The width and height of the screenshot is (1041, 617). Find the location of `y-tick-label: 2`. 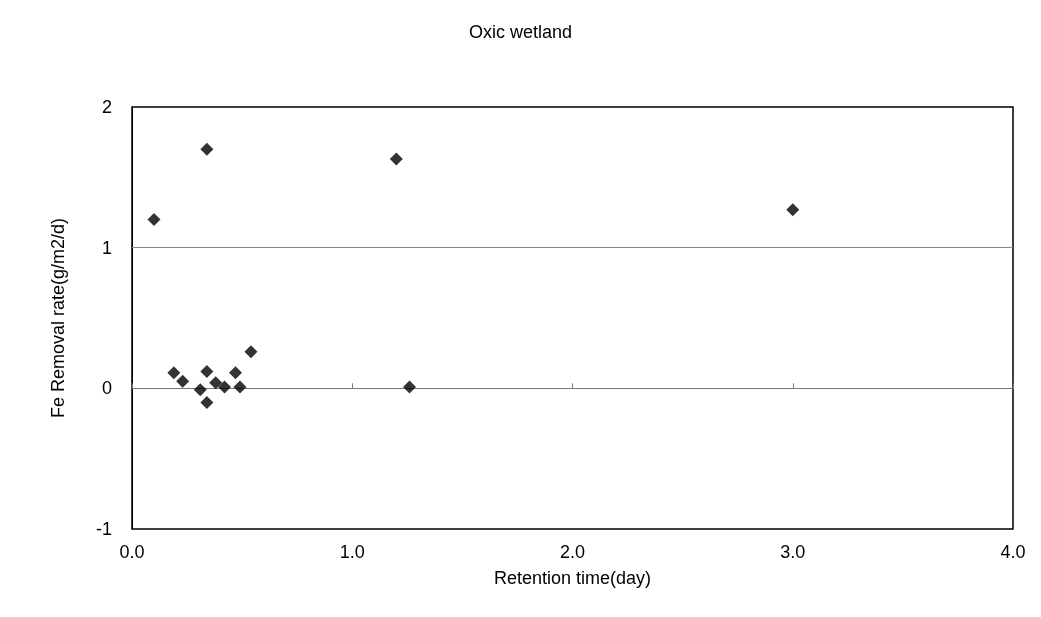

y-tick-label: 2 is located at coordinates (106, 107).